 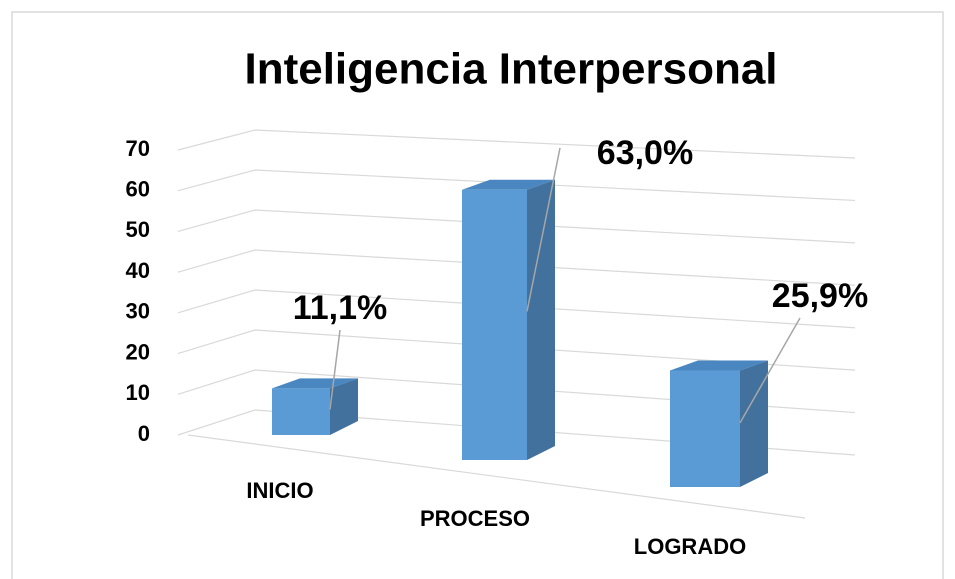 What do you see at coordinates (138, 392) in the screenshot?
I see `y-tick-label: 10` at bounding box center [138, 392].